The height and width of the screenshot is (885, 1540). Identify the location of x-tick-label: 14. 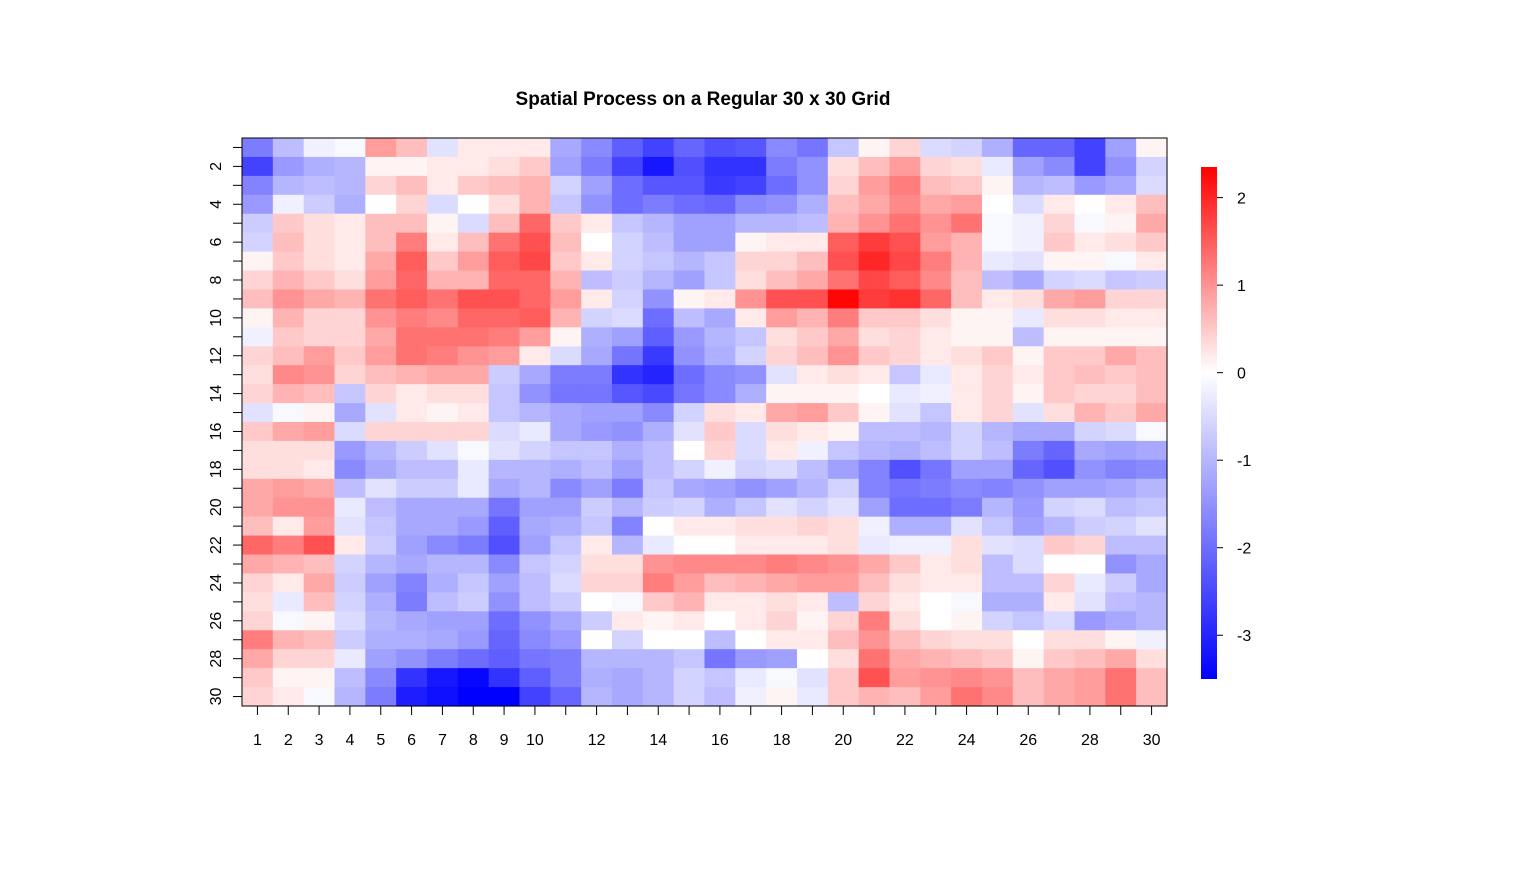
(658, 740).